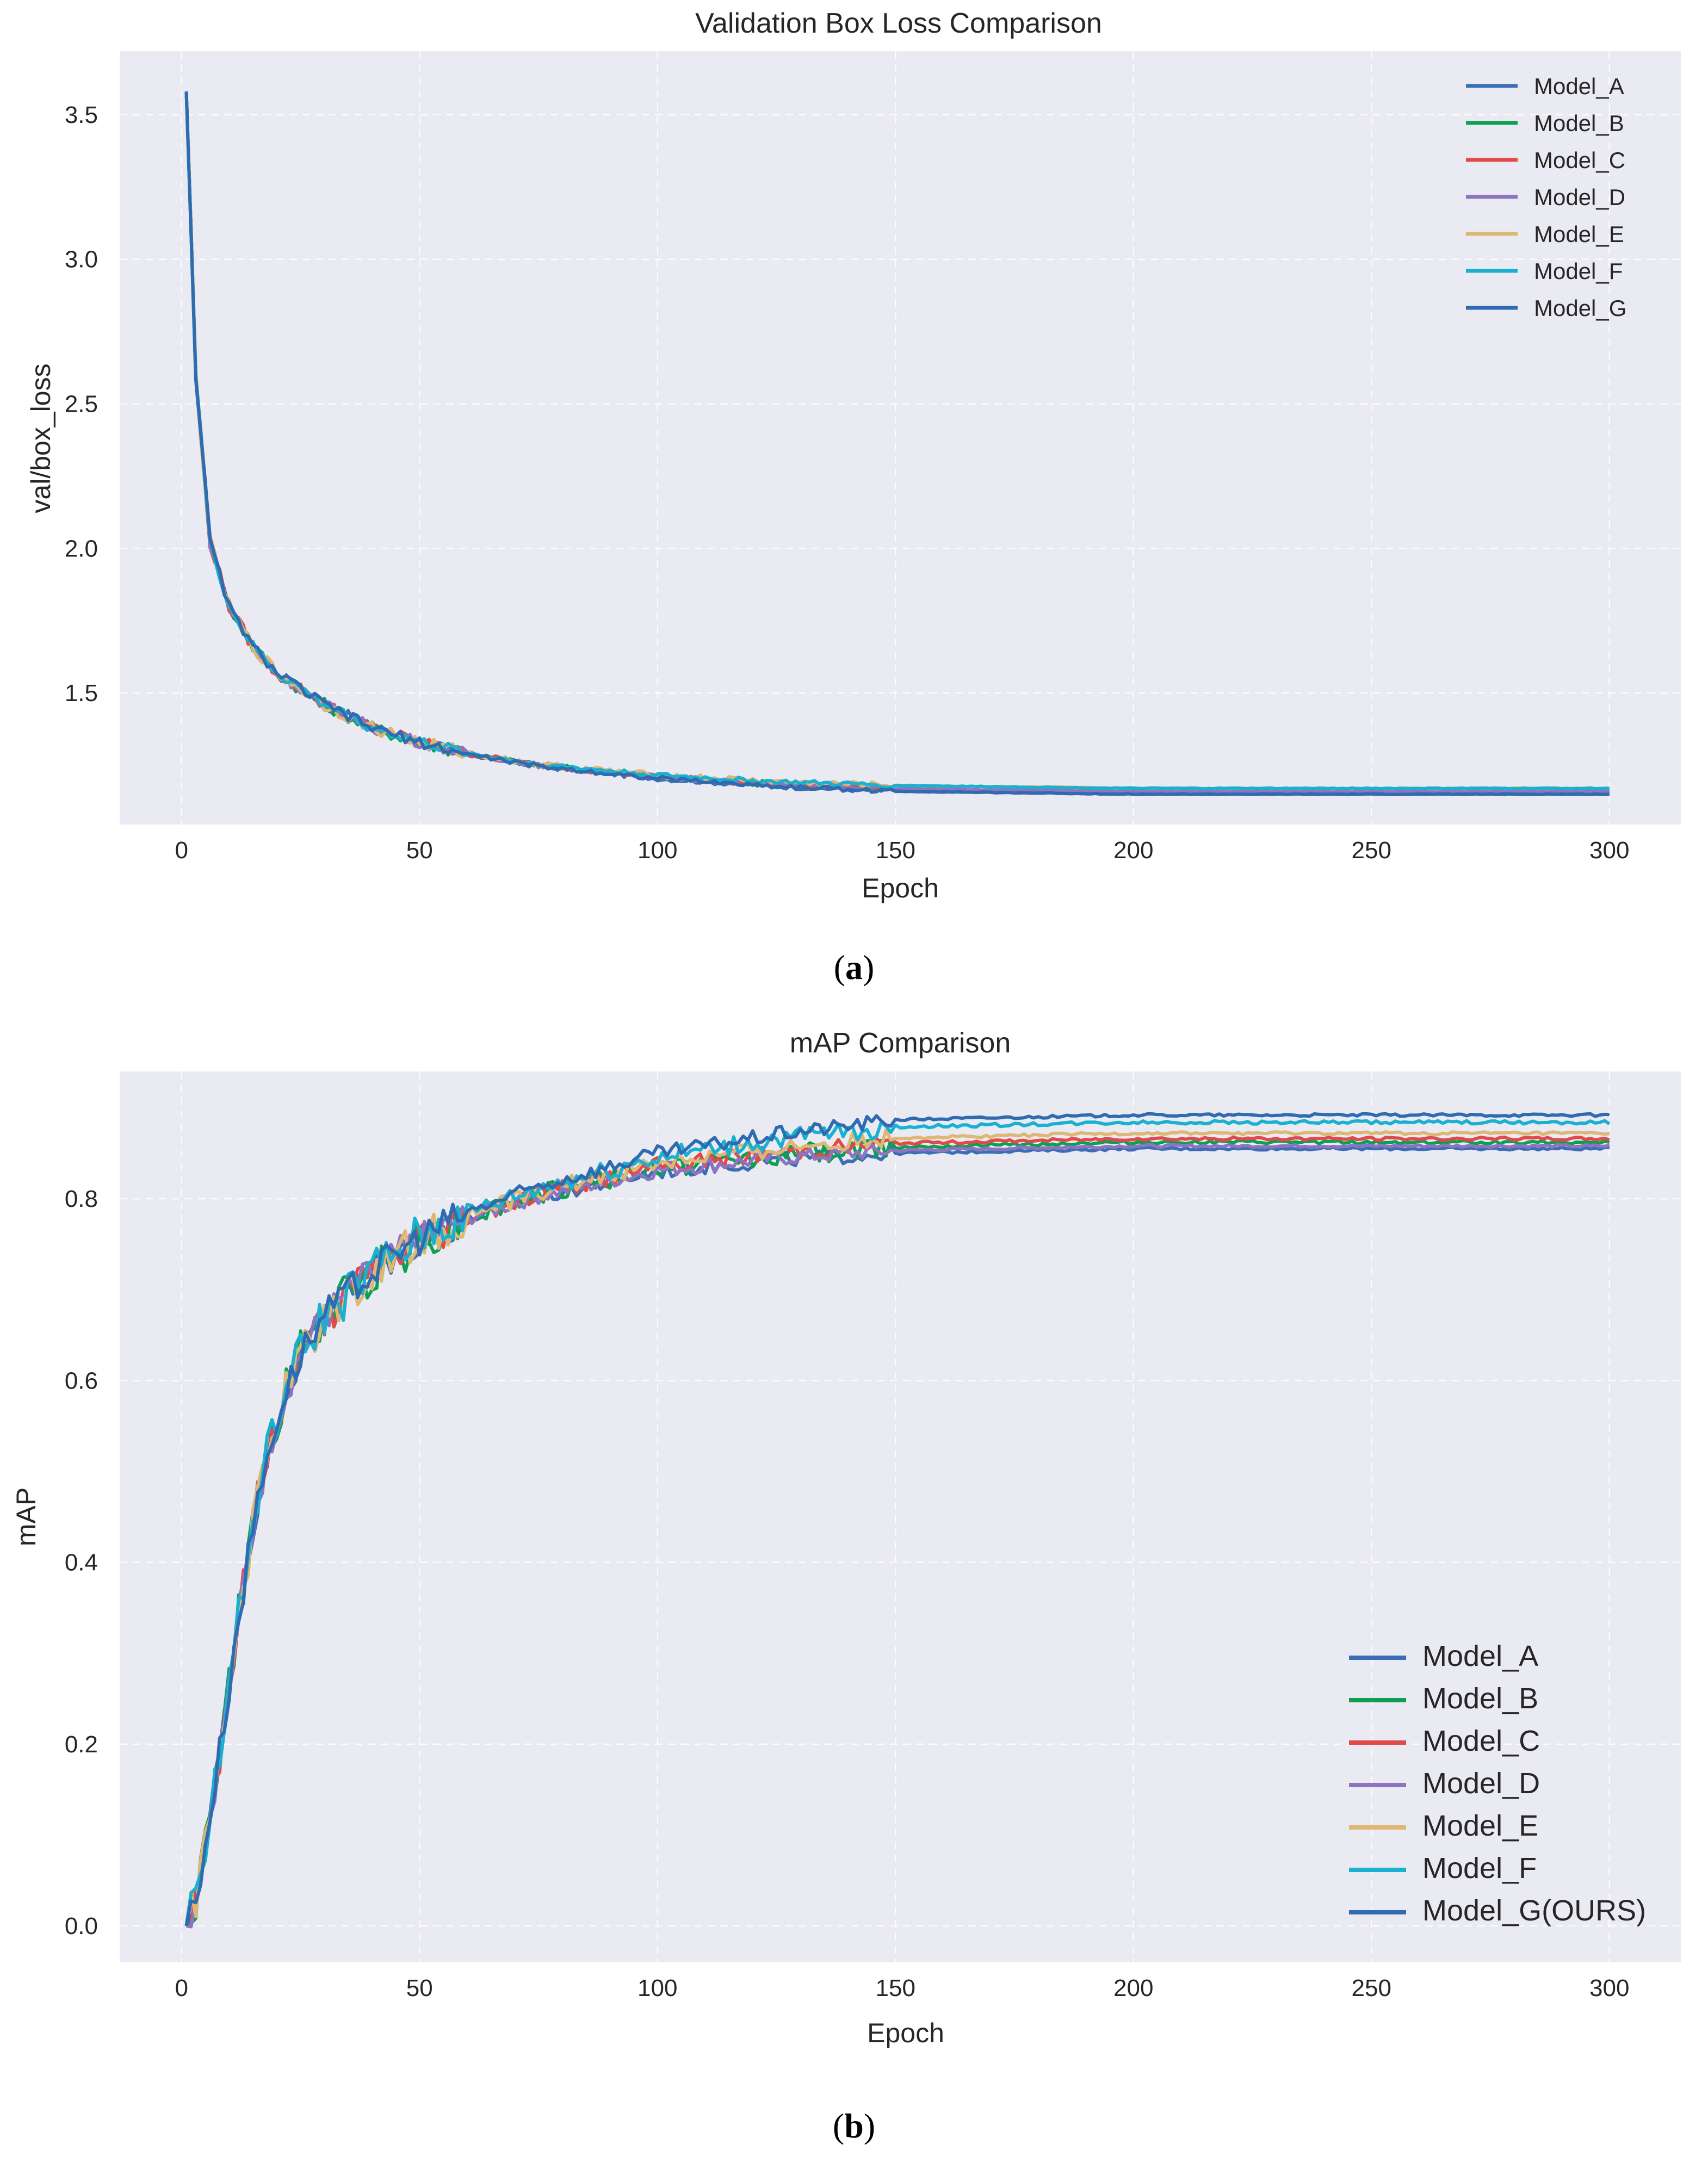 This screenshot has height=2163, width=1708. Describe the element at coordinates (900, 888) in the screenshot. I see `chart-a-x-label: Epoch` at that location.